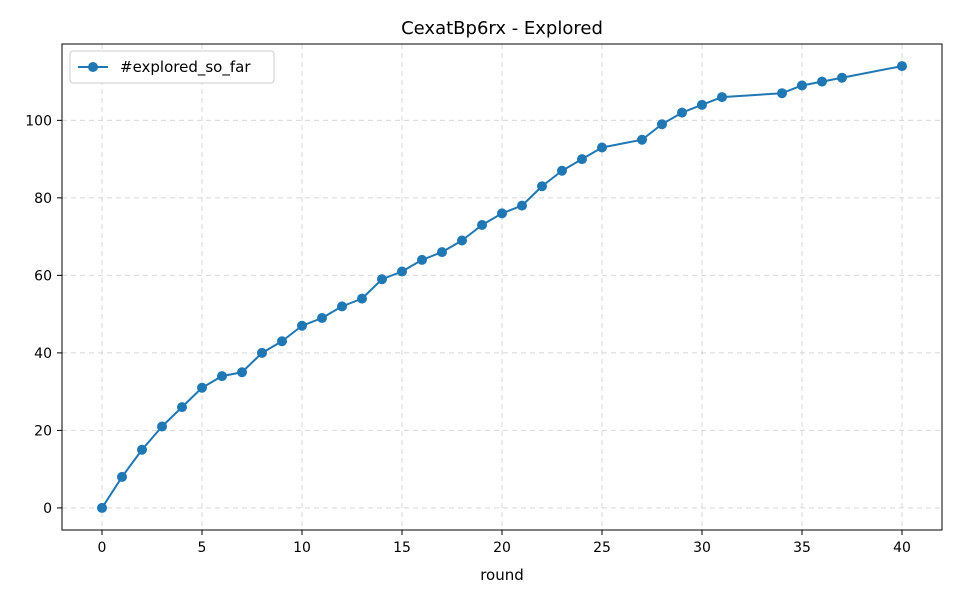  What do you see at coordinates (802, 548) in the screenshot?
I see `x-tick-label: 35` at bounding box center [802, 548].